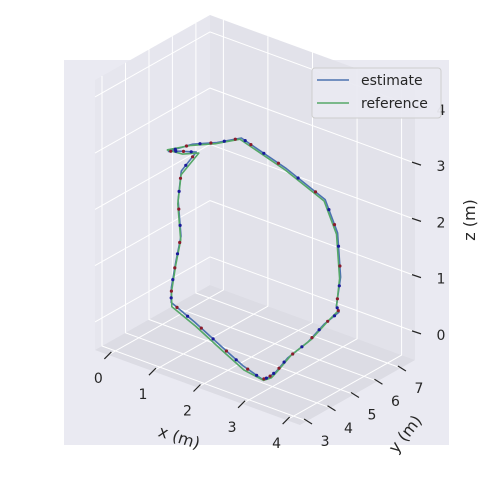 Image resolution: width=500 pixels, height=500 pixels. What do you see at coordinates (394, 104) in the screenshot?
I see `legend-label-reference: reference` at bounding box center [394, 104].